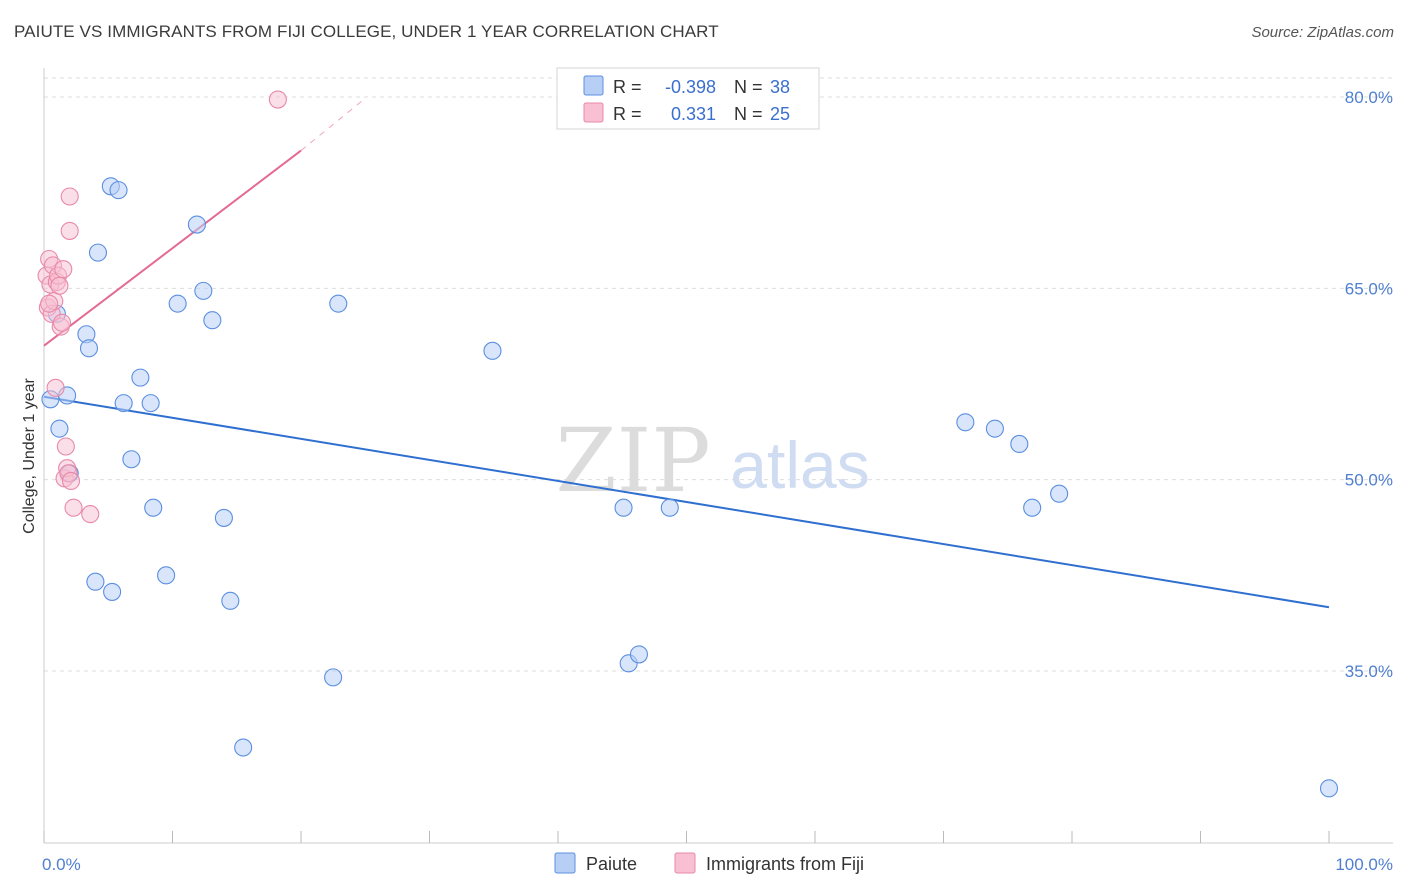 This screenshot has width=1406, height=892. What do you see at coordinates (712, 460) in the screenshot?
I see `watermark: ZIP atlas` at bounding box center [712, 460].